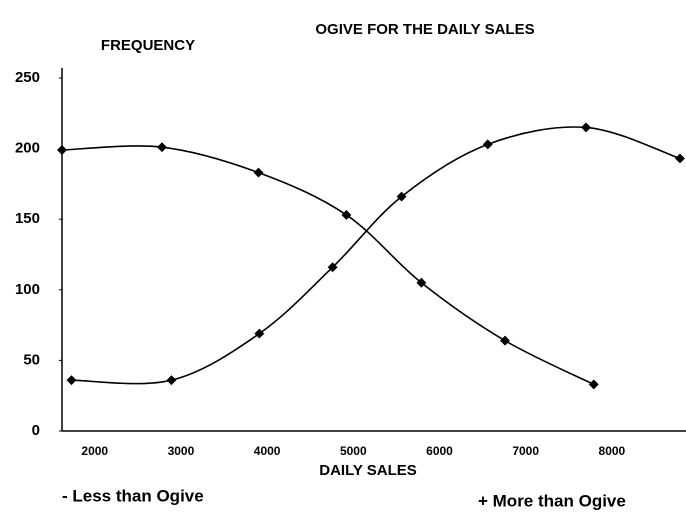  I want to click on y-tick-label: 0, so click(36, 430).